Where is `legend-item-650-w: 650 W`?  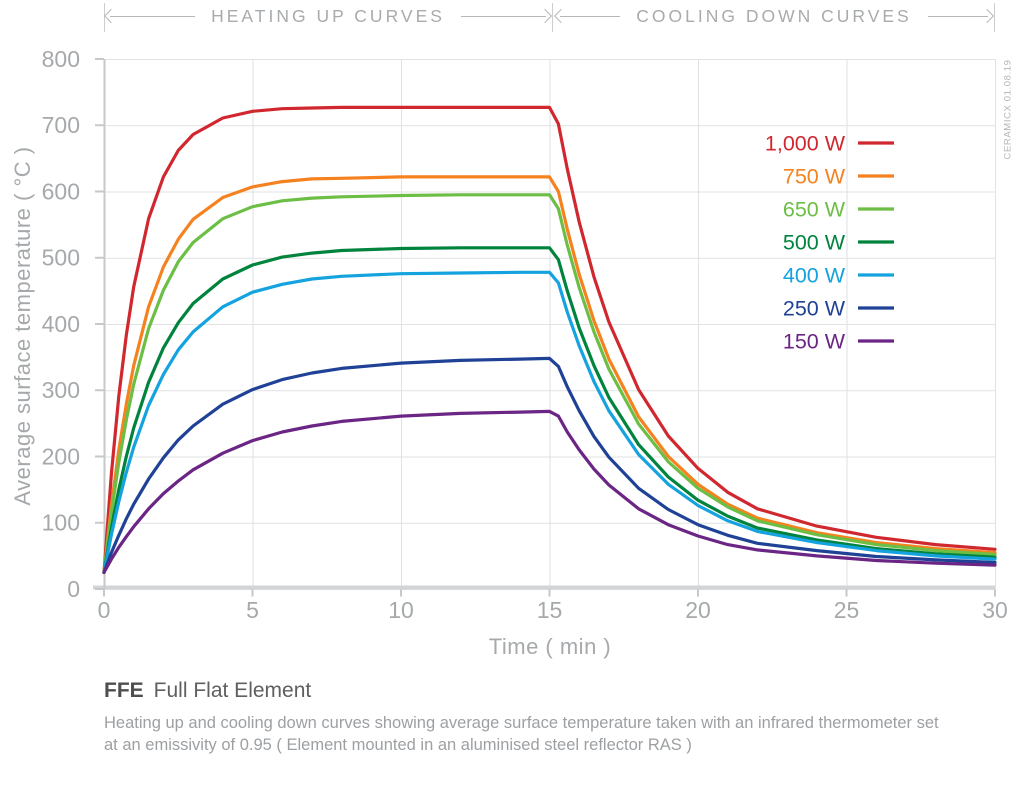
legend-item-650-w: 650 W is located at coordinates (838, 210).